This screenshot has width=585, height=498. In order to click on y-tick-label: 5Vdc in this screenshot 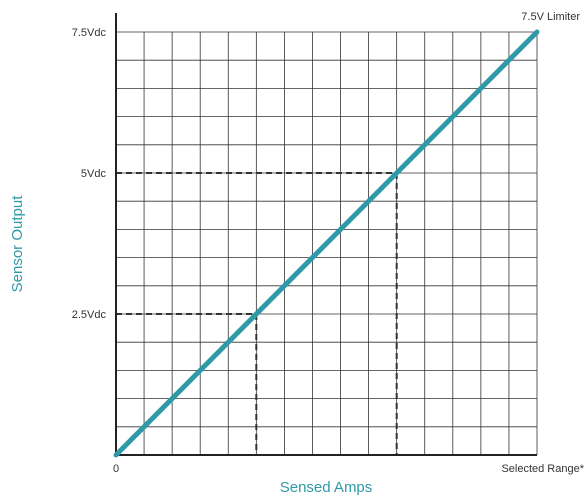, I will do `click(94, 174)`.